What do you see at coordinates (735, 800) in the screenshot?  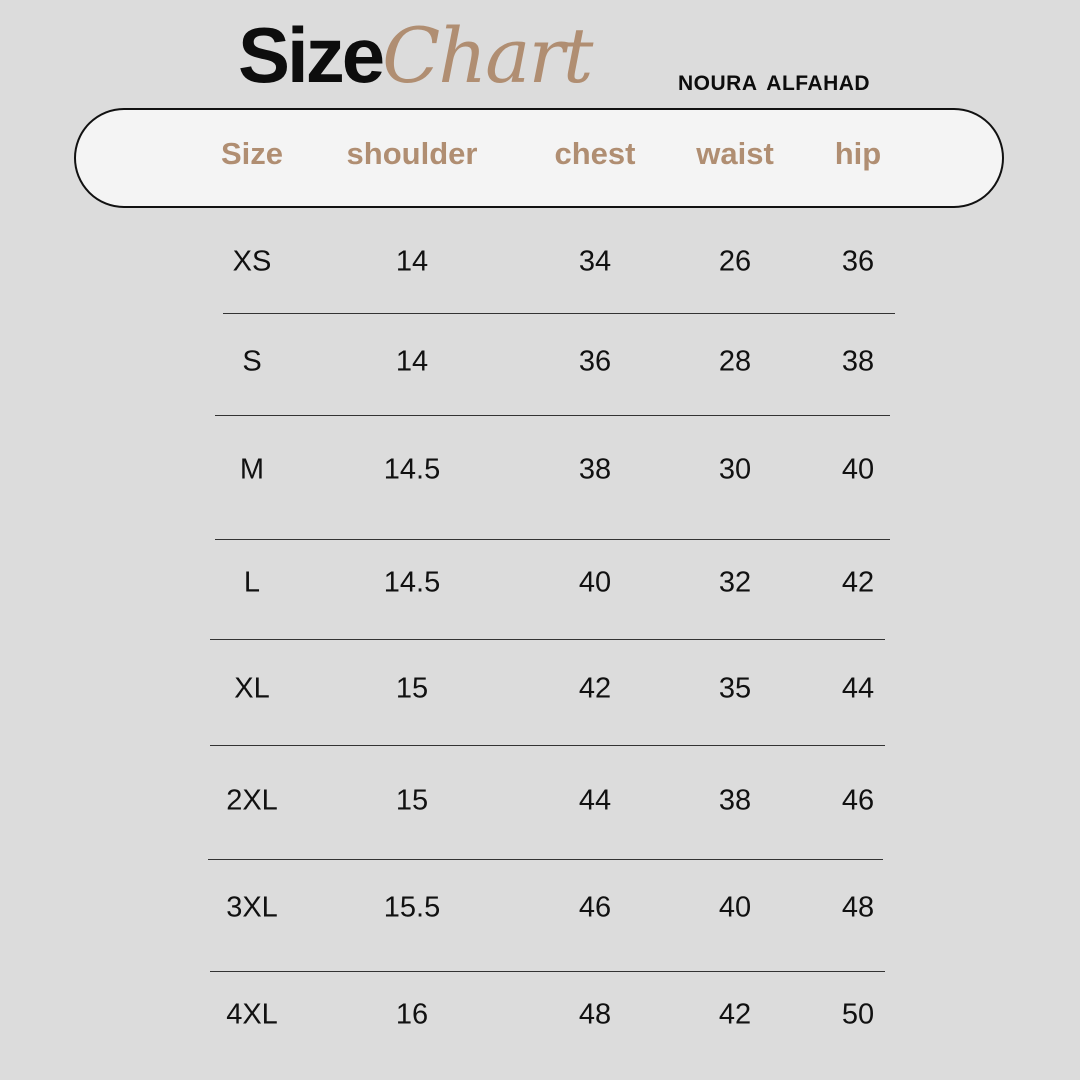 I see `cell-waist: 38` at bounding box center [735, 800].